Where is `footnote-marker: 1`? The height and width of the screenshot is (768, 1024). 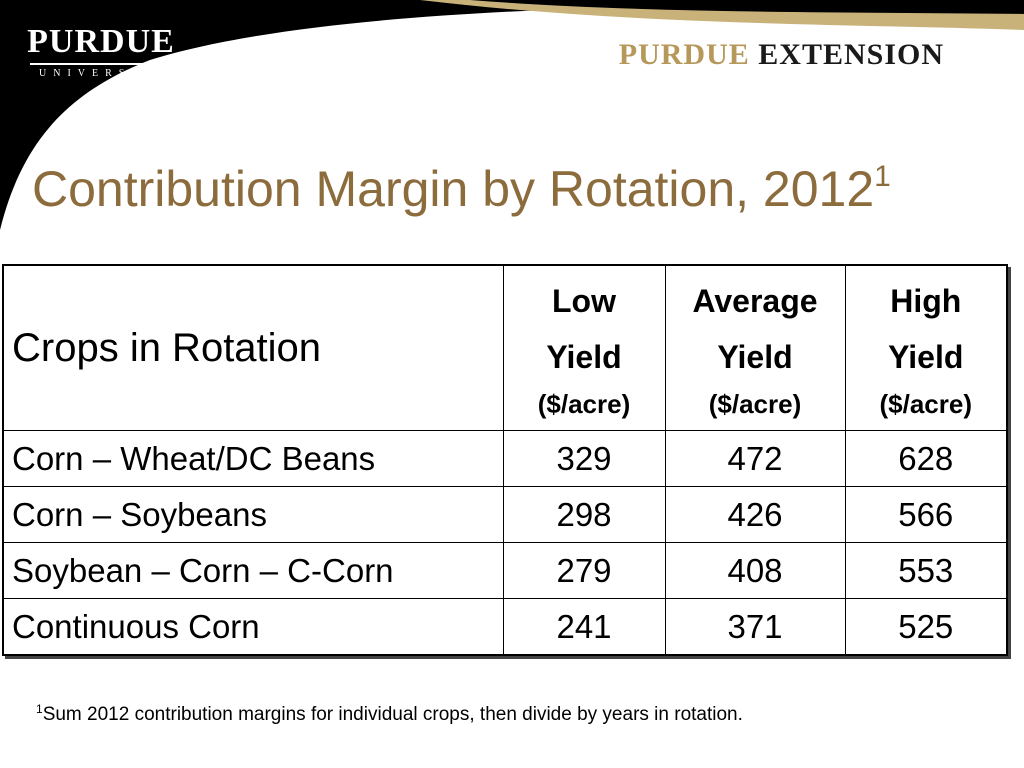
footnote-marker: 1 is located at coordinates (39, 709).